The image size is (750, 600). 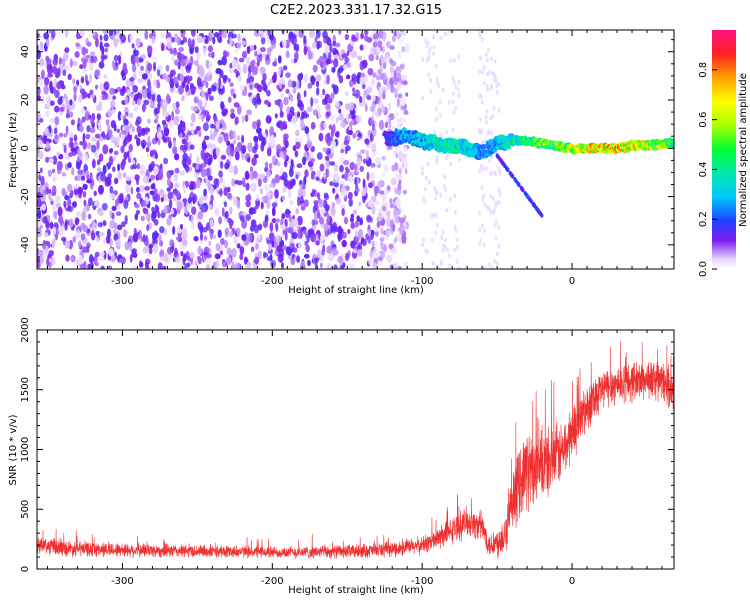 What do you see at coordinates (25, 196) in the screenshot?
I see `y-tick-label: -20` at bounding box center [25, 196].